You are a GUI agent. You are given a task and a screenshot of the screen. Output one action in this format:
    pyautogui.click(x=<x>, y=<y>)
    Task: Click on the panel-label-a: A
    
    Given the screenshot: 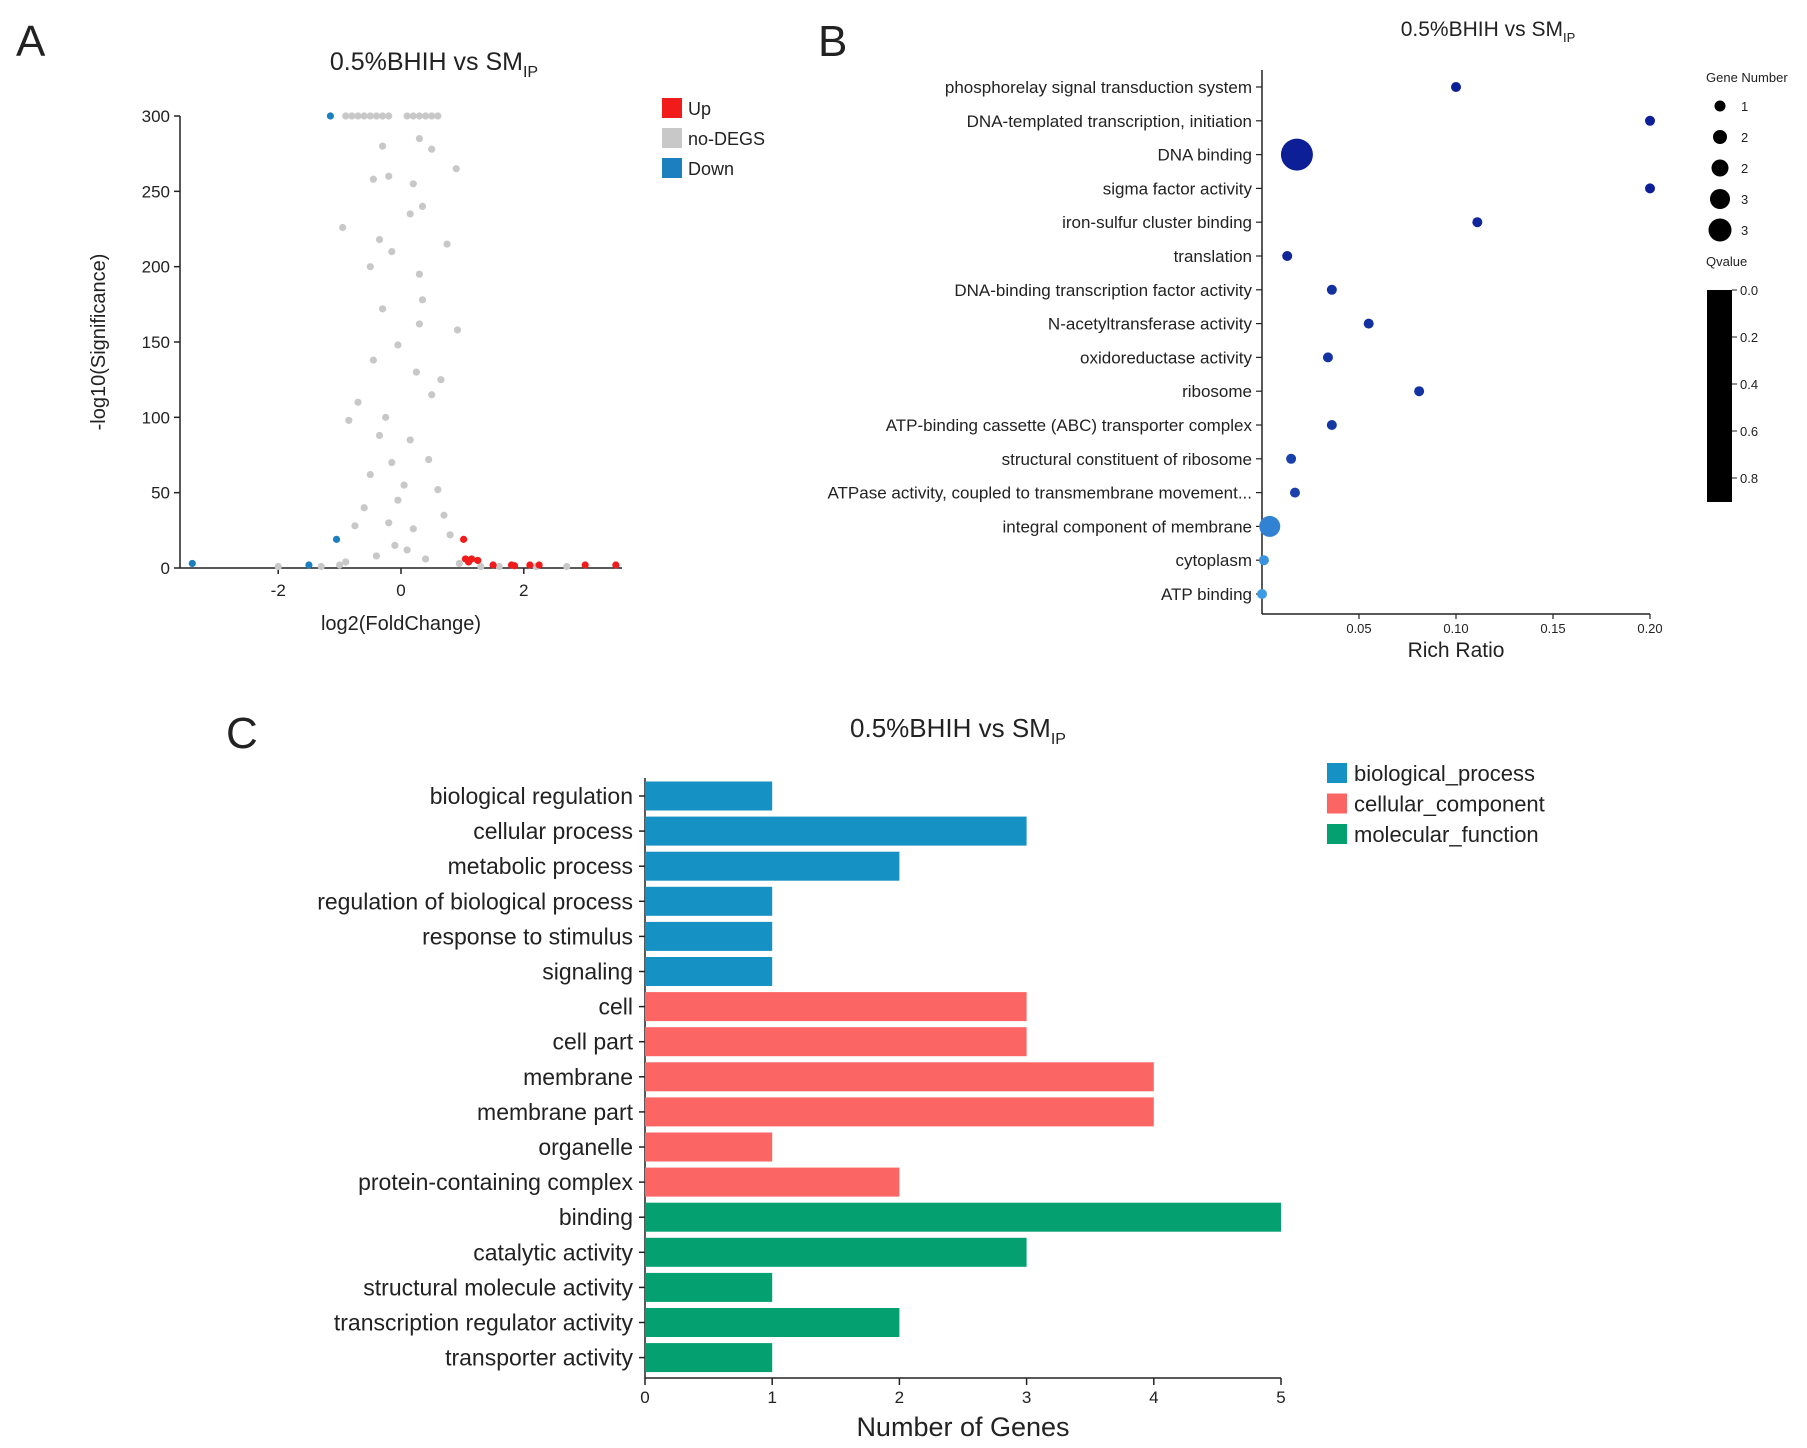 What is the action you would take?
    pyautogui.click(x=31, y=41)
    